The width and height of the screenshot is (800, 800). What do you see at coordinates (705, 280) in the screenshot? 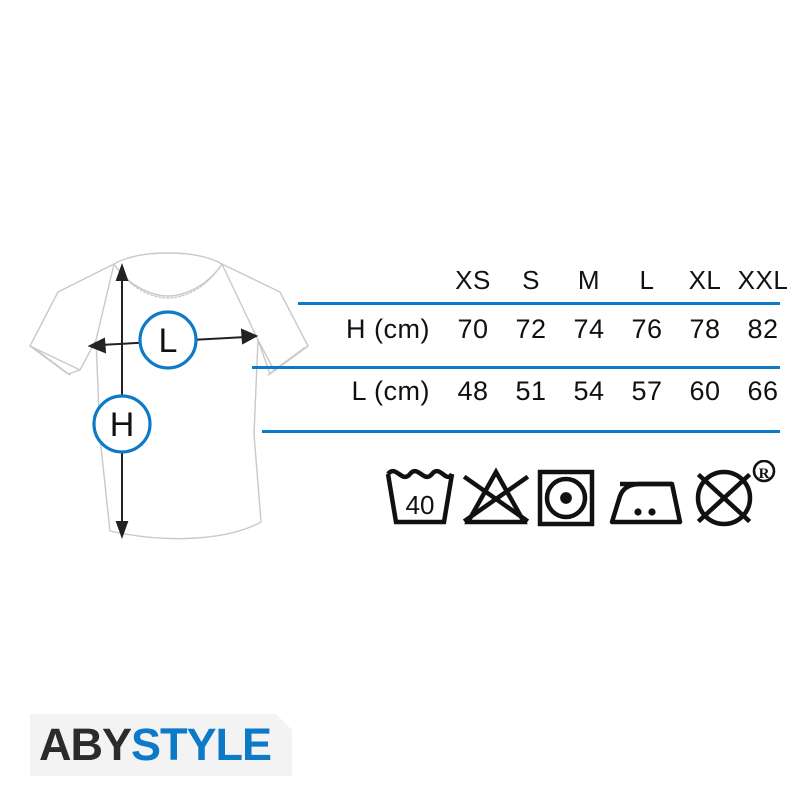
I see `size-header-xl: XL` at bounding box center [705, 280].